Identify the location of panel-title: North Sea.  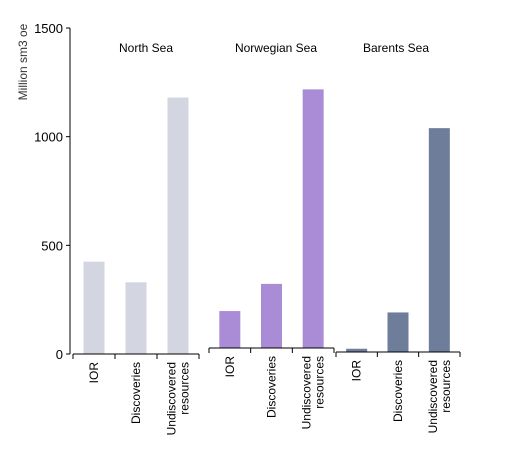
(146, 48).